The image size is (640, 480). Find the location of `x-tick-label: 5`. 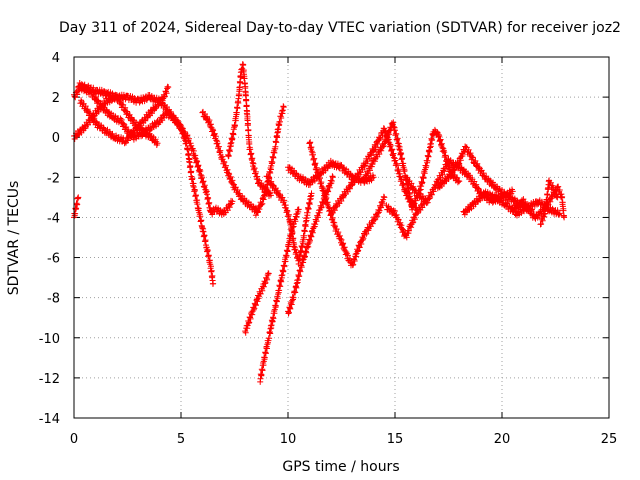

x-tick-label: 5 is located at coordinates (181, 439).